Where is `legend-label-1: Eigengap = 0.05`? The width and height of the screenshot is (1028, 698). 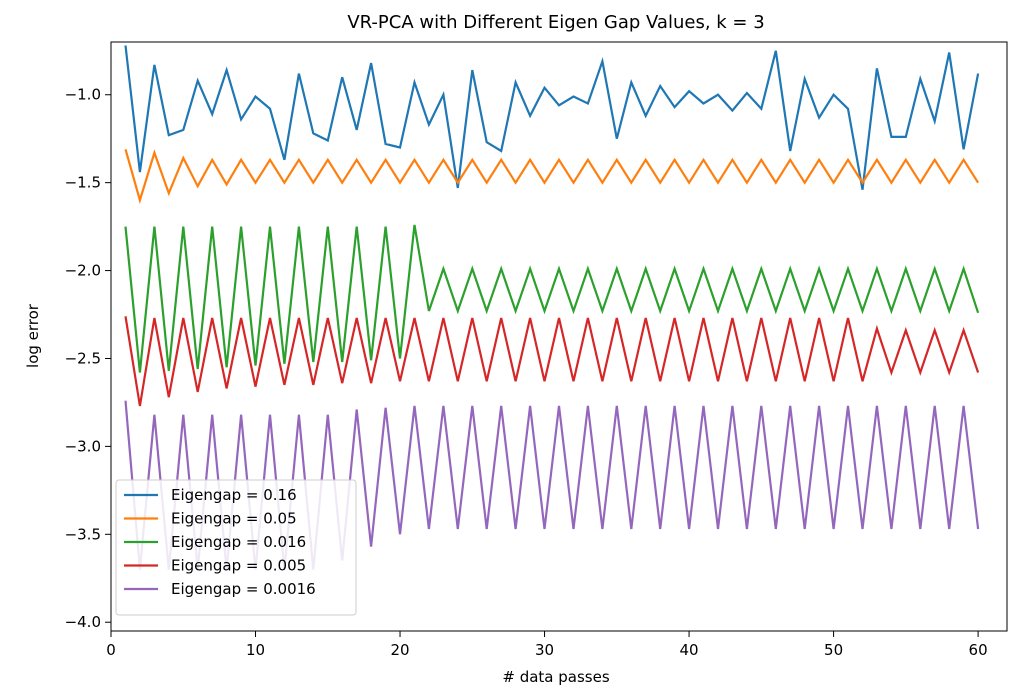 legend-label-1: Eigengap = 0.05 is located at coordinates (234, 519).